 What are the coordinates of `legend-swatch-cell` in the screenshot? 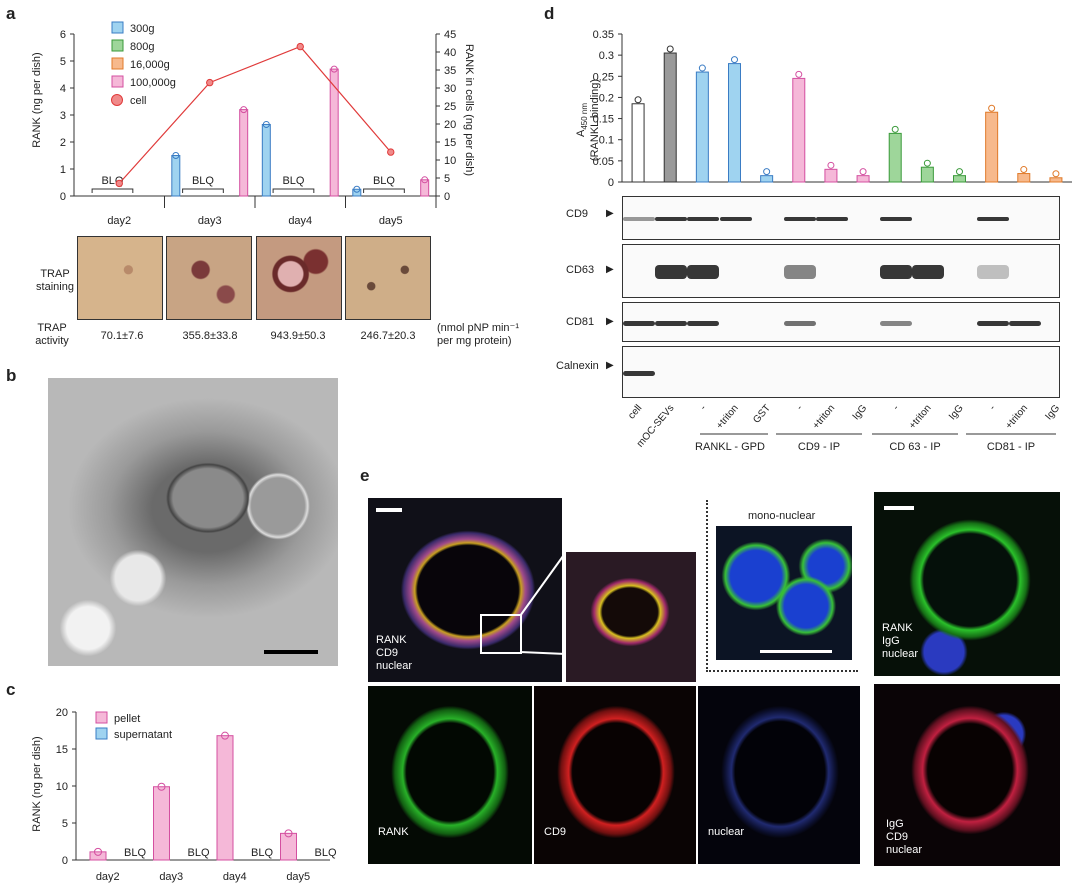 It's located at (117, 100).